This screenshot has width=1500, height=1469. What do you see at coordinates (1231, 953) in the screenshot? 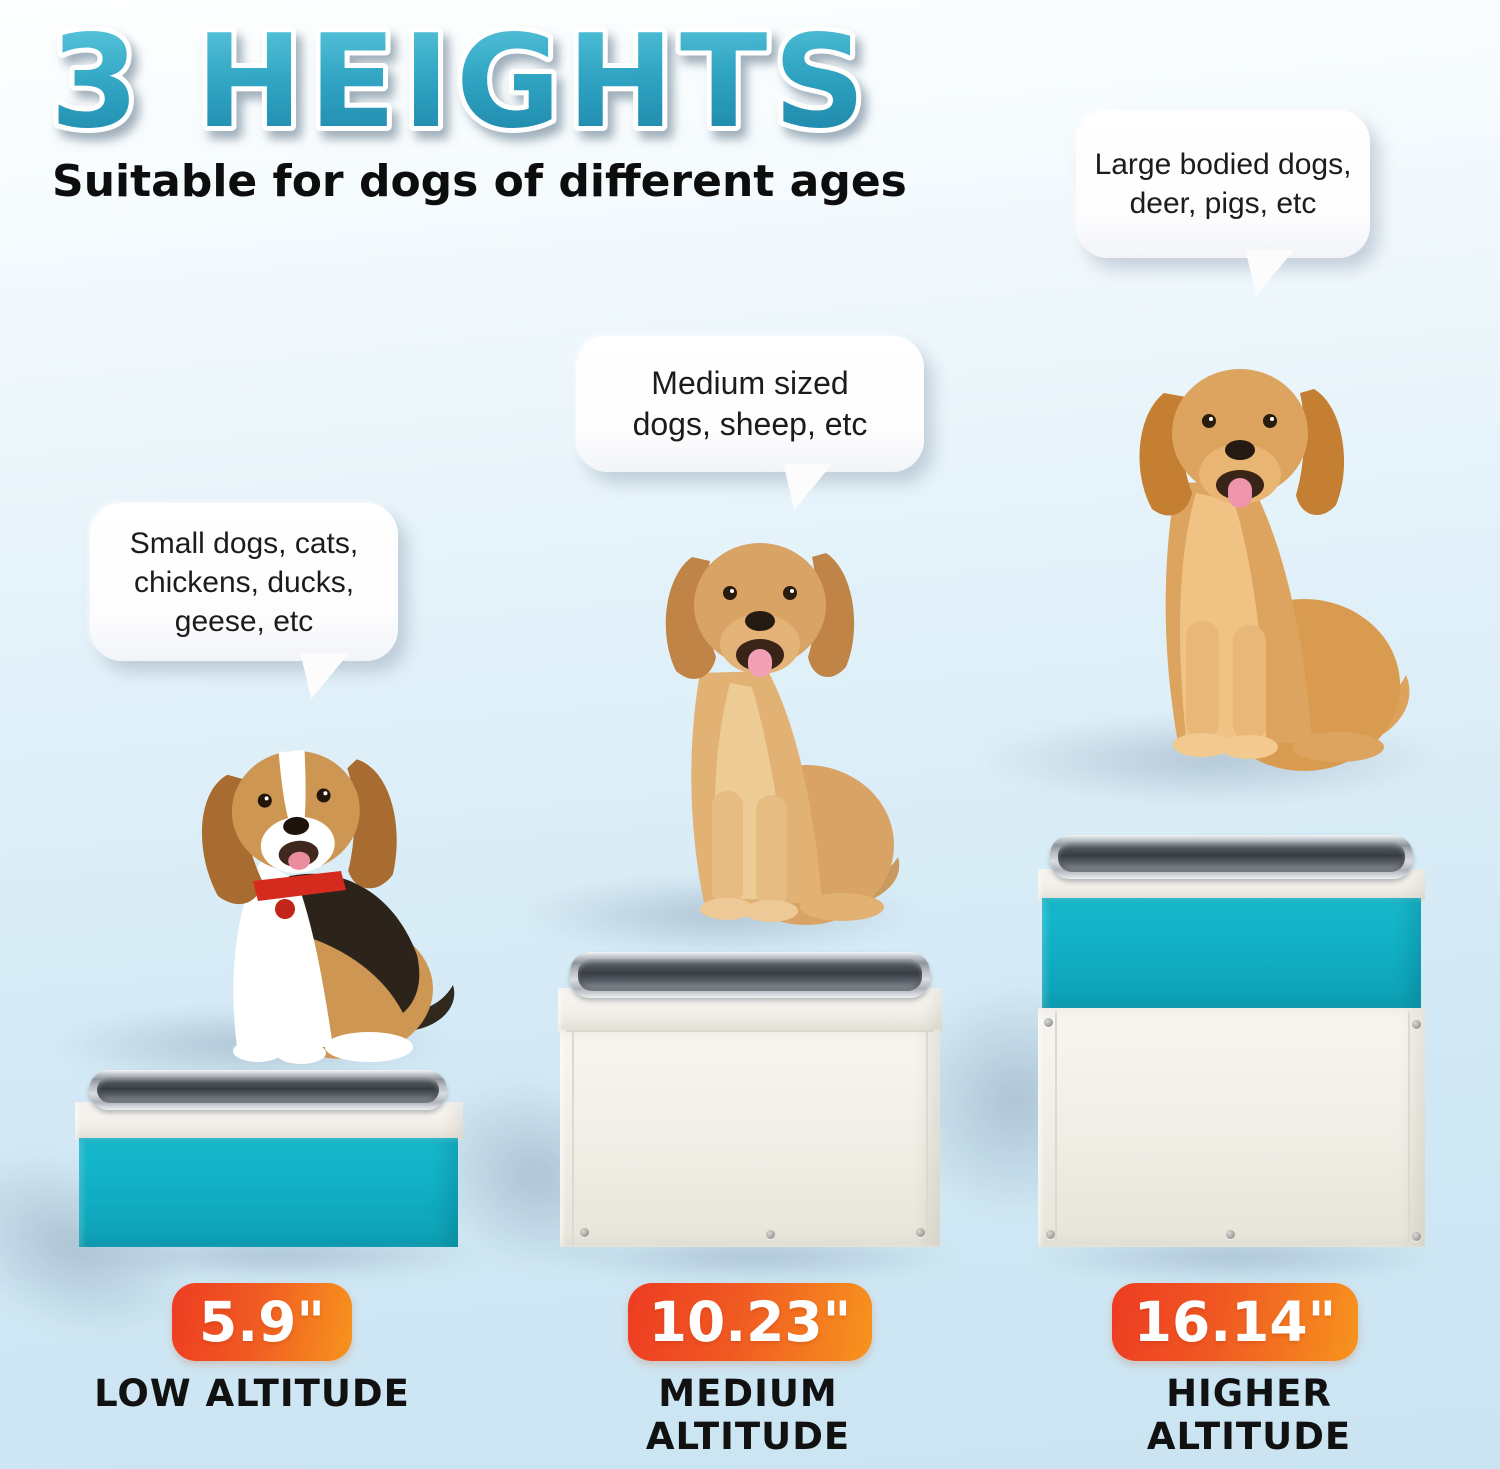
I see `higher-feeder-teal-panel` at bounding box center [1231, 953].